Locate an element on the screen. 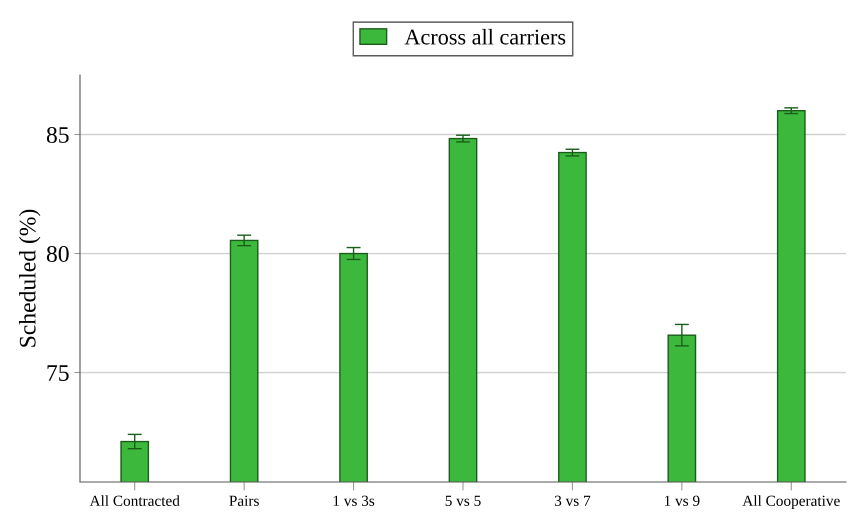 The image size is (852, 518). y-tick-label: 85 is located at coordinates (57, 134).